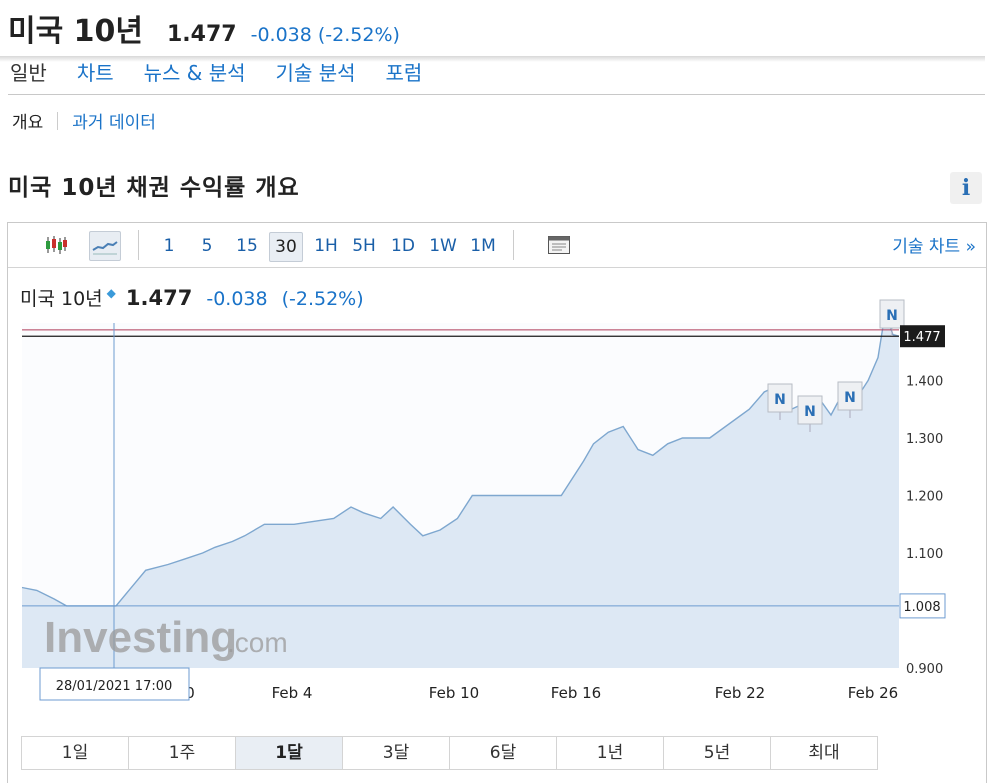 The height and width of the screenshot is (783, 995). What do you see at coordinates (28, 73) in the screenshot?
I see `tab-general: 일반` at bounding box center [28, 73].